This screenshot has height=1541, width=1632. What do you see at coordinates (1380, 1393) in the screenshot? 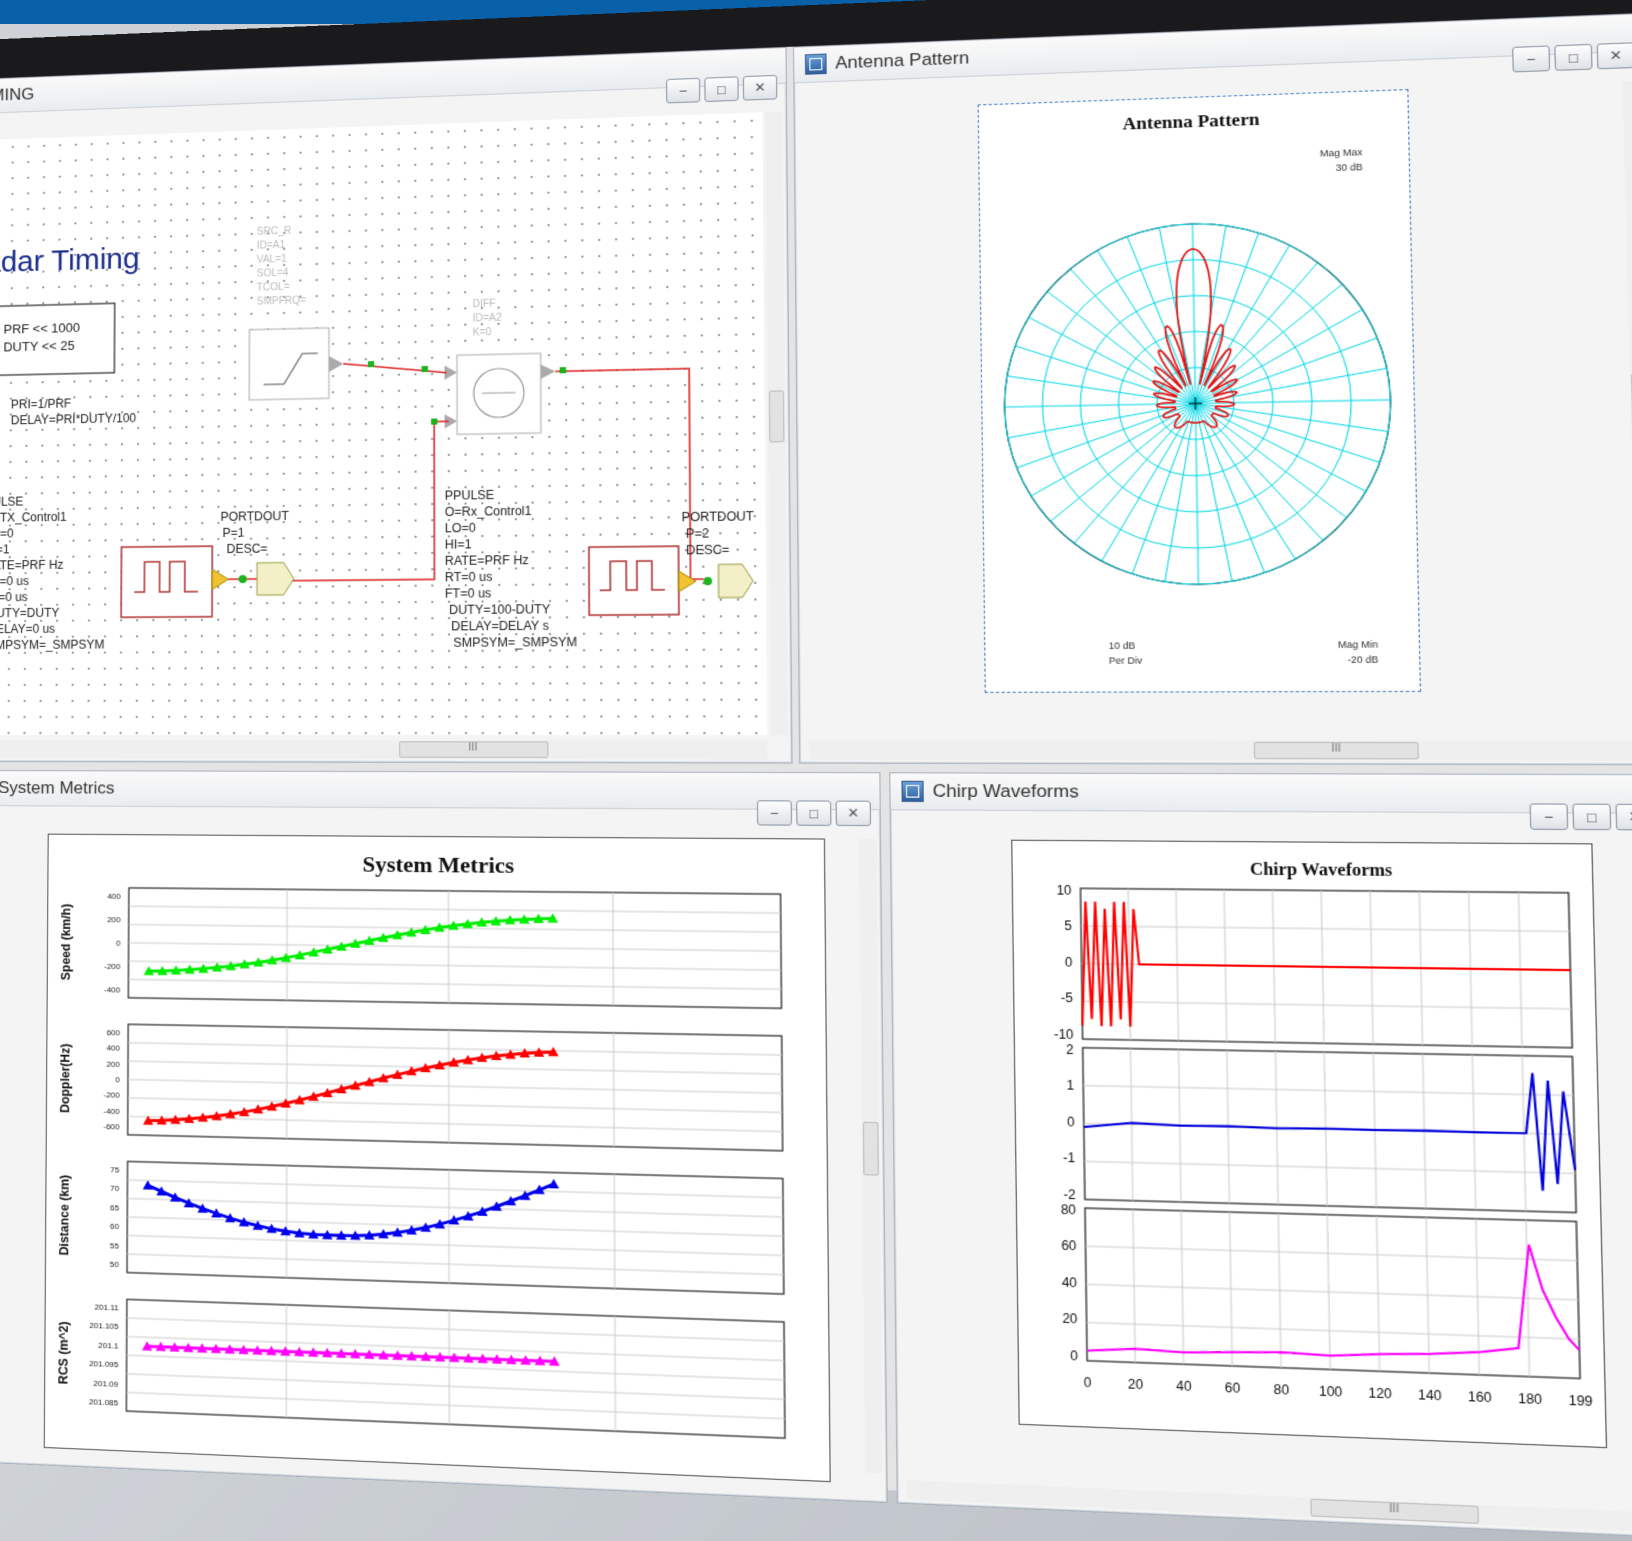
I see `chirp-xtick: 120` at bounding box center [1380, 1393].